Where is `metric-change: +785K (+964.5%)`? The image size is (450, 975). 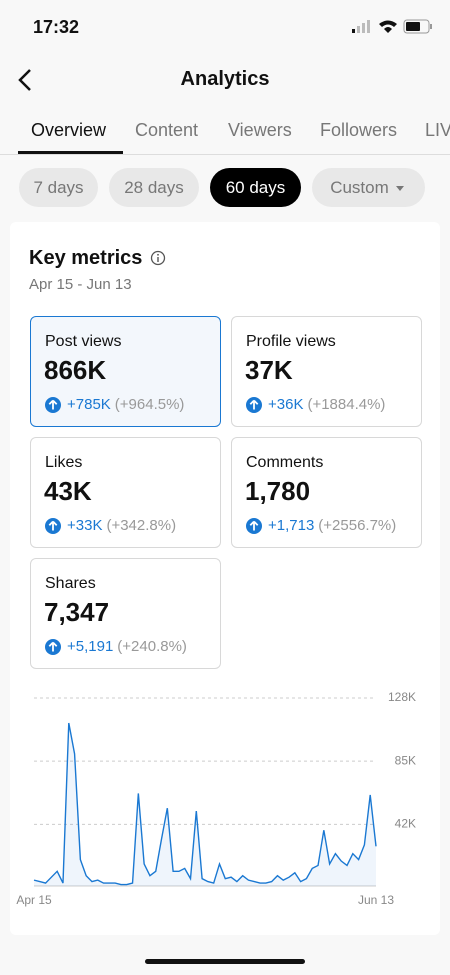
metric-change: +785K (+964.5%) is located at coordinates (125, 404).